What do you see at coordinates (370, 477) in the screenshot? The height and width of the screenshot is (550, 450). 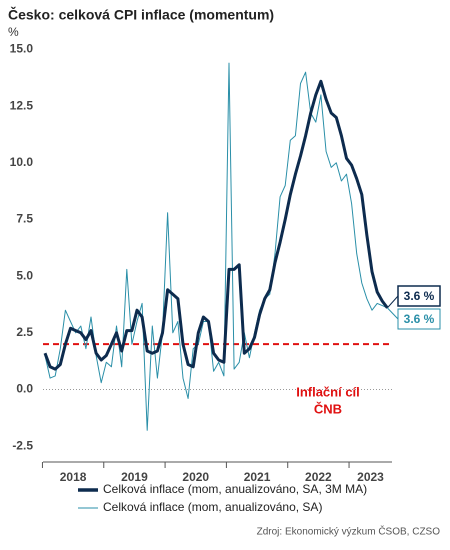 I see `x-tick-label: 2023` at bounding box center [370, 477].